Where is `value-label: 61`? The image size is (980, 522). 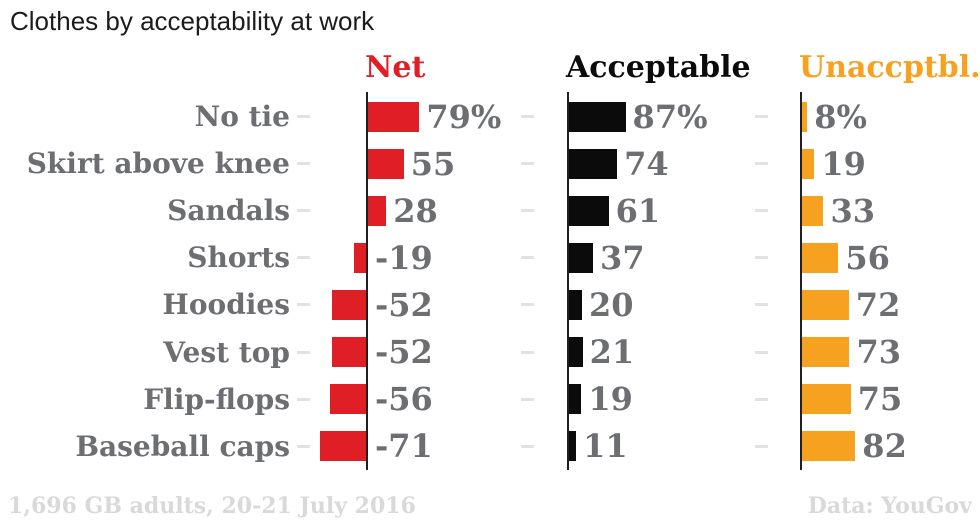
value-label: 61 is located at coordinates (638, 210).